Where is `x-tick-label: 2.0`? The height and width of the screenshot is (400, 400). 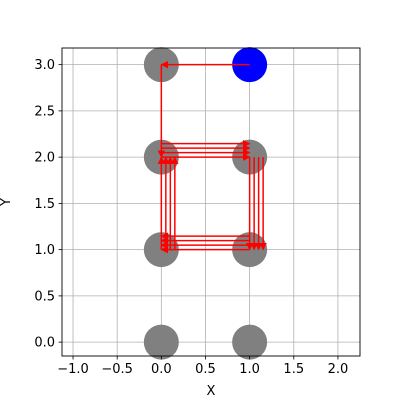 x-tick-label: 2.0 is located at coordinates (338, 369).